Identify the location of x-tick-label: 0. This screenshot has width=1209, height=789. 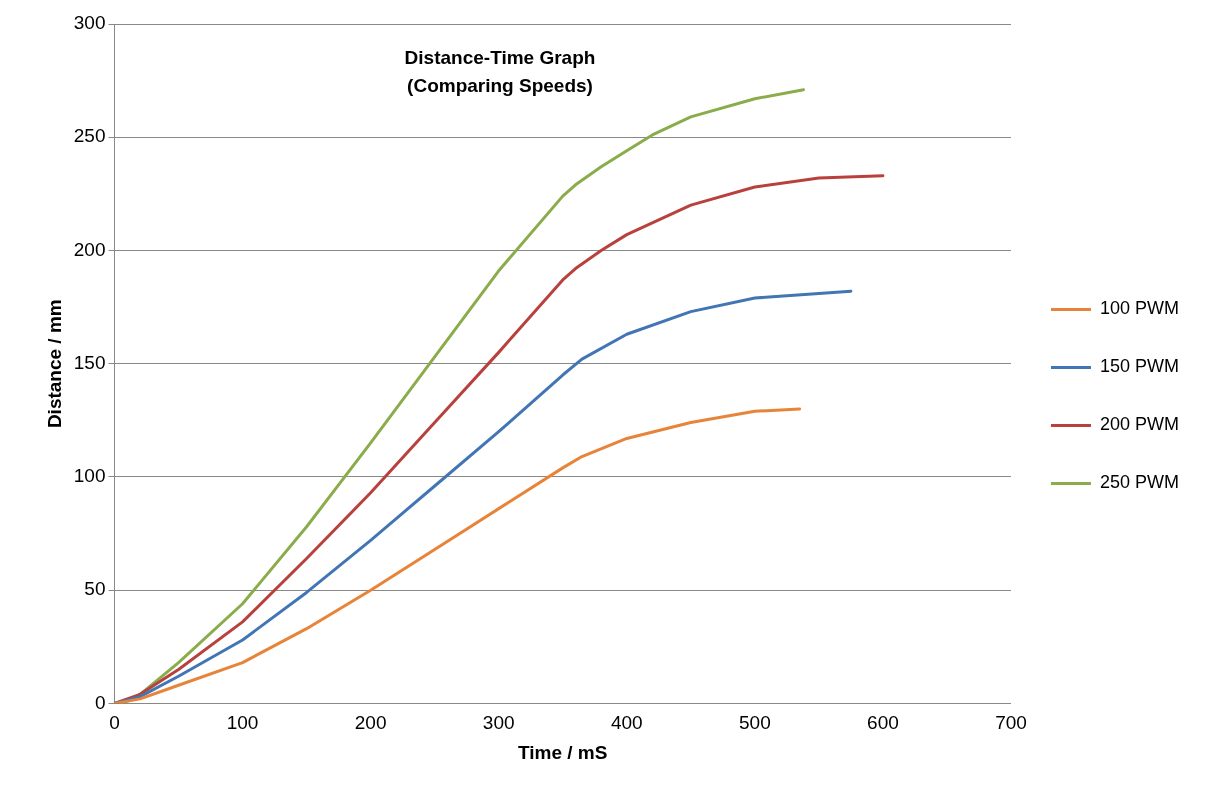
(114, 723).